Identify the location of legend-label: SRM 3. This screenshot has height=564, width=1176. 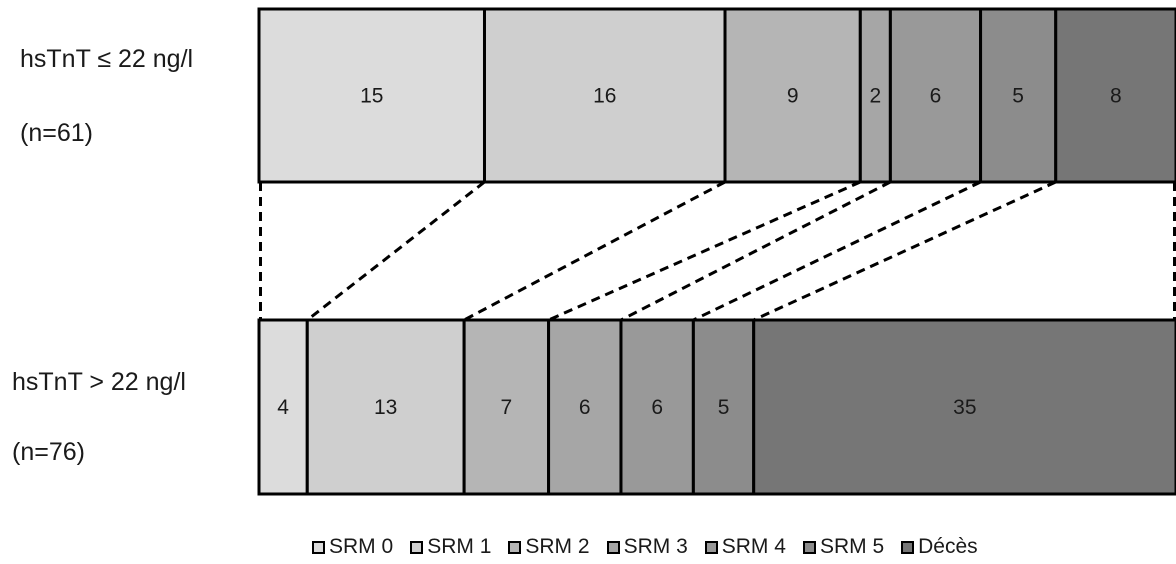
(655, 546).